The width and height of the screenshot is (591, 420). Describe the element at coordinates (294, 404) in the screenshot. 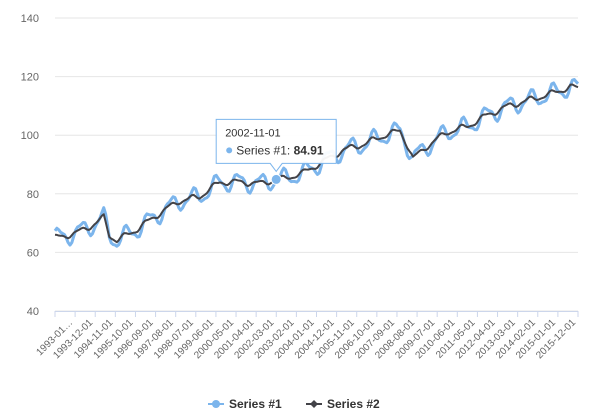

I see `legend: Series #1 Series #2` at that location.